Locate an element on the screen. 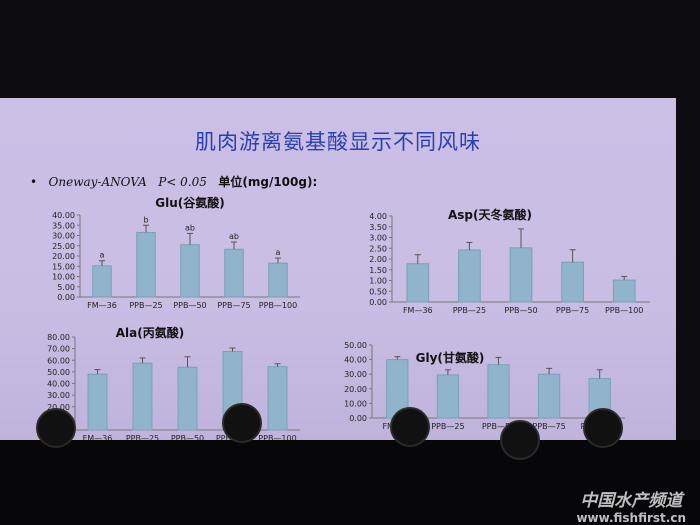  y-tick-label: 2.50 is located at coordinates (378, 248).